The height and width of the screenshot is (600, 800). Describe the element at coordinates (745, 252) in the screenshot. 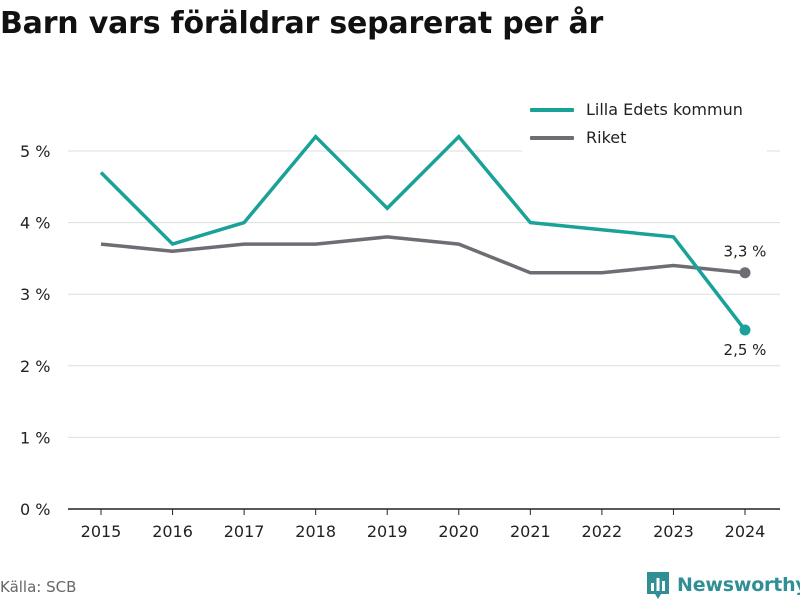

I see `end-label-riket: 3,3 %` at that location.